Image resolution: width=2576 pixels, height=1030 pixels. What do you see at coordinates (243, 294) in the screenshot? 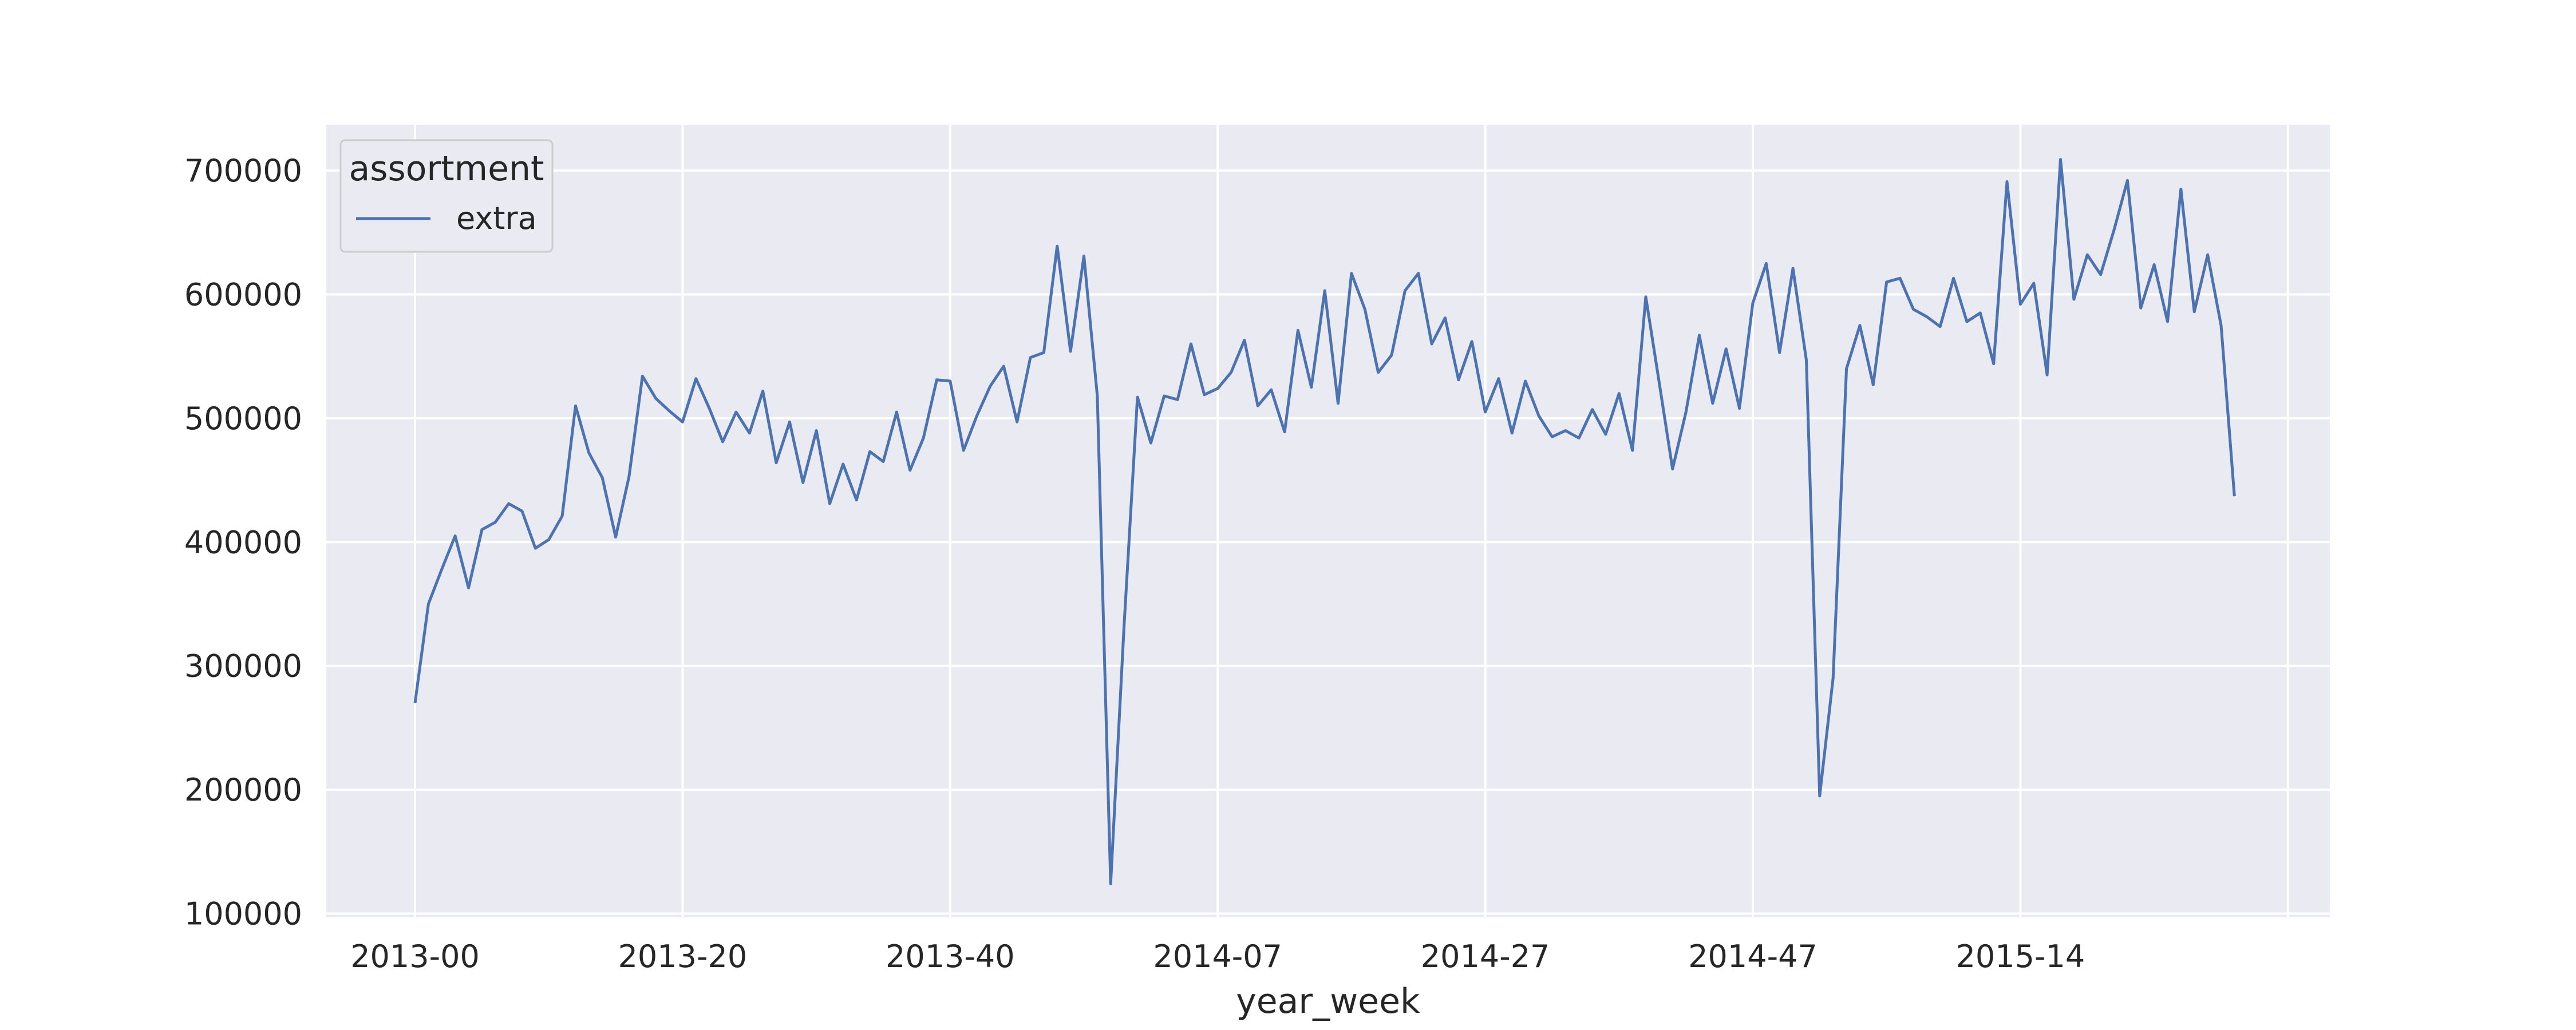
I see `y-tick-label: 600000` at bounding box center [243, 294].